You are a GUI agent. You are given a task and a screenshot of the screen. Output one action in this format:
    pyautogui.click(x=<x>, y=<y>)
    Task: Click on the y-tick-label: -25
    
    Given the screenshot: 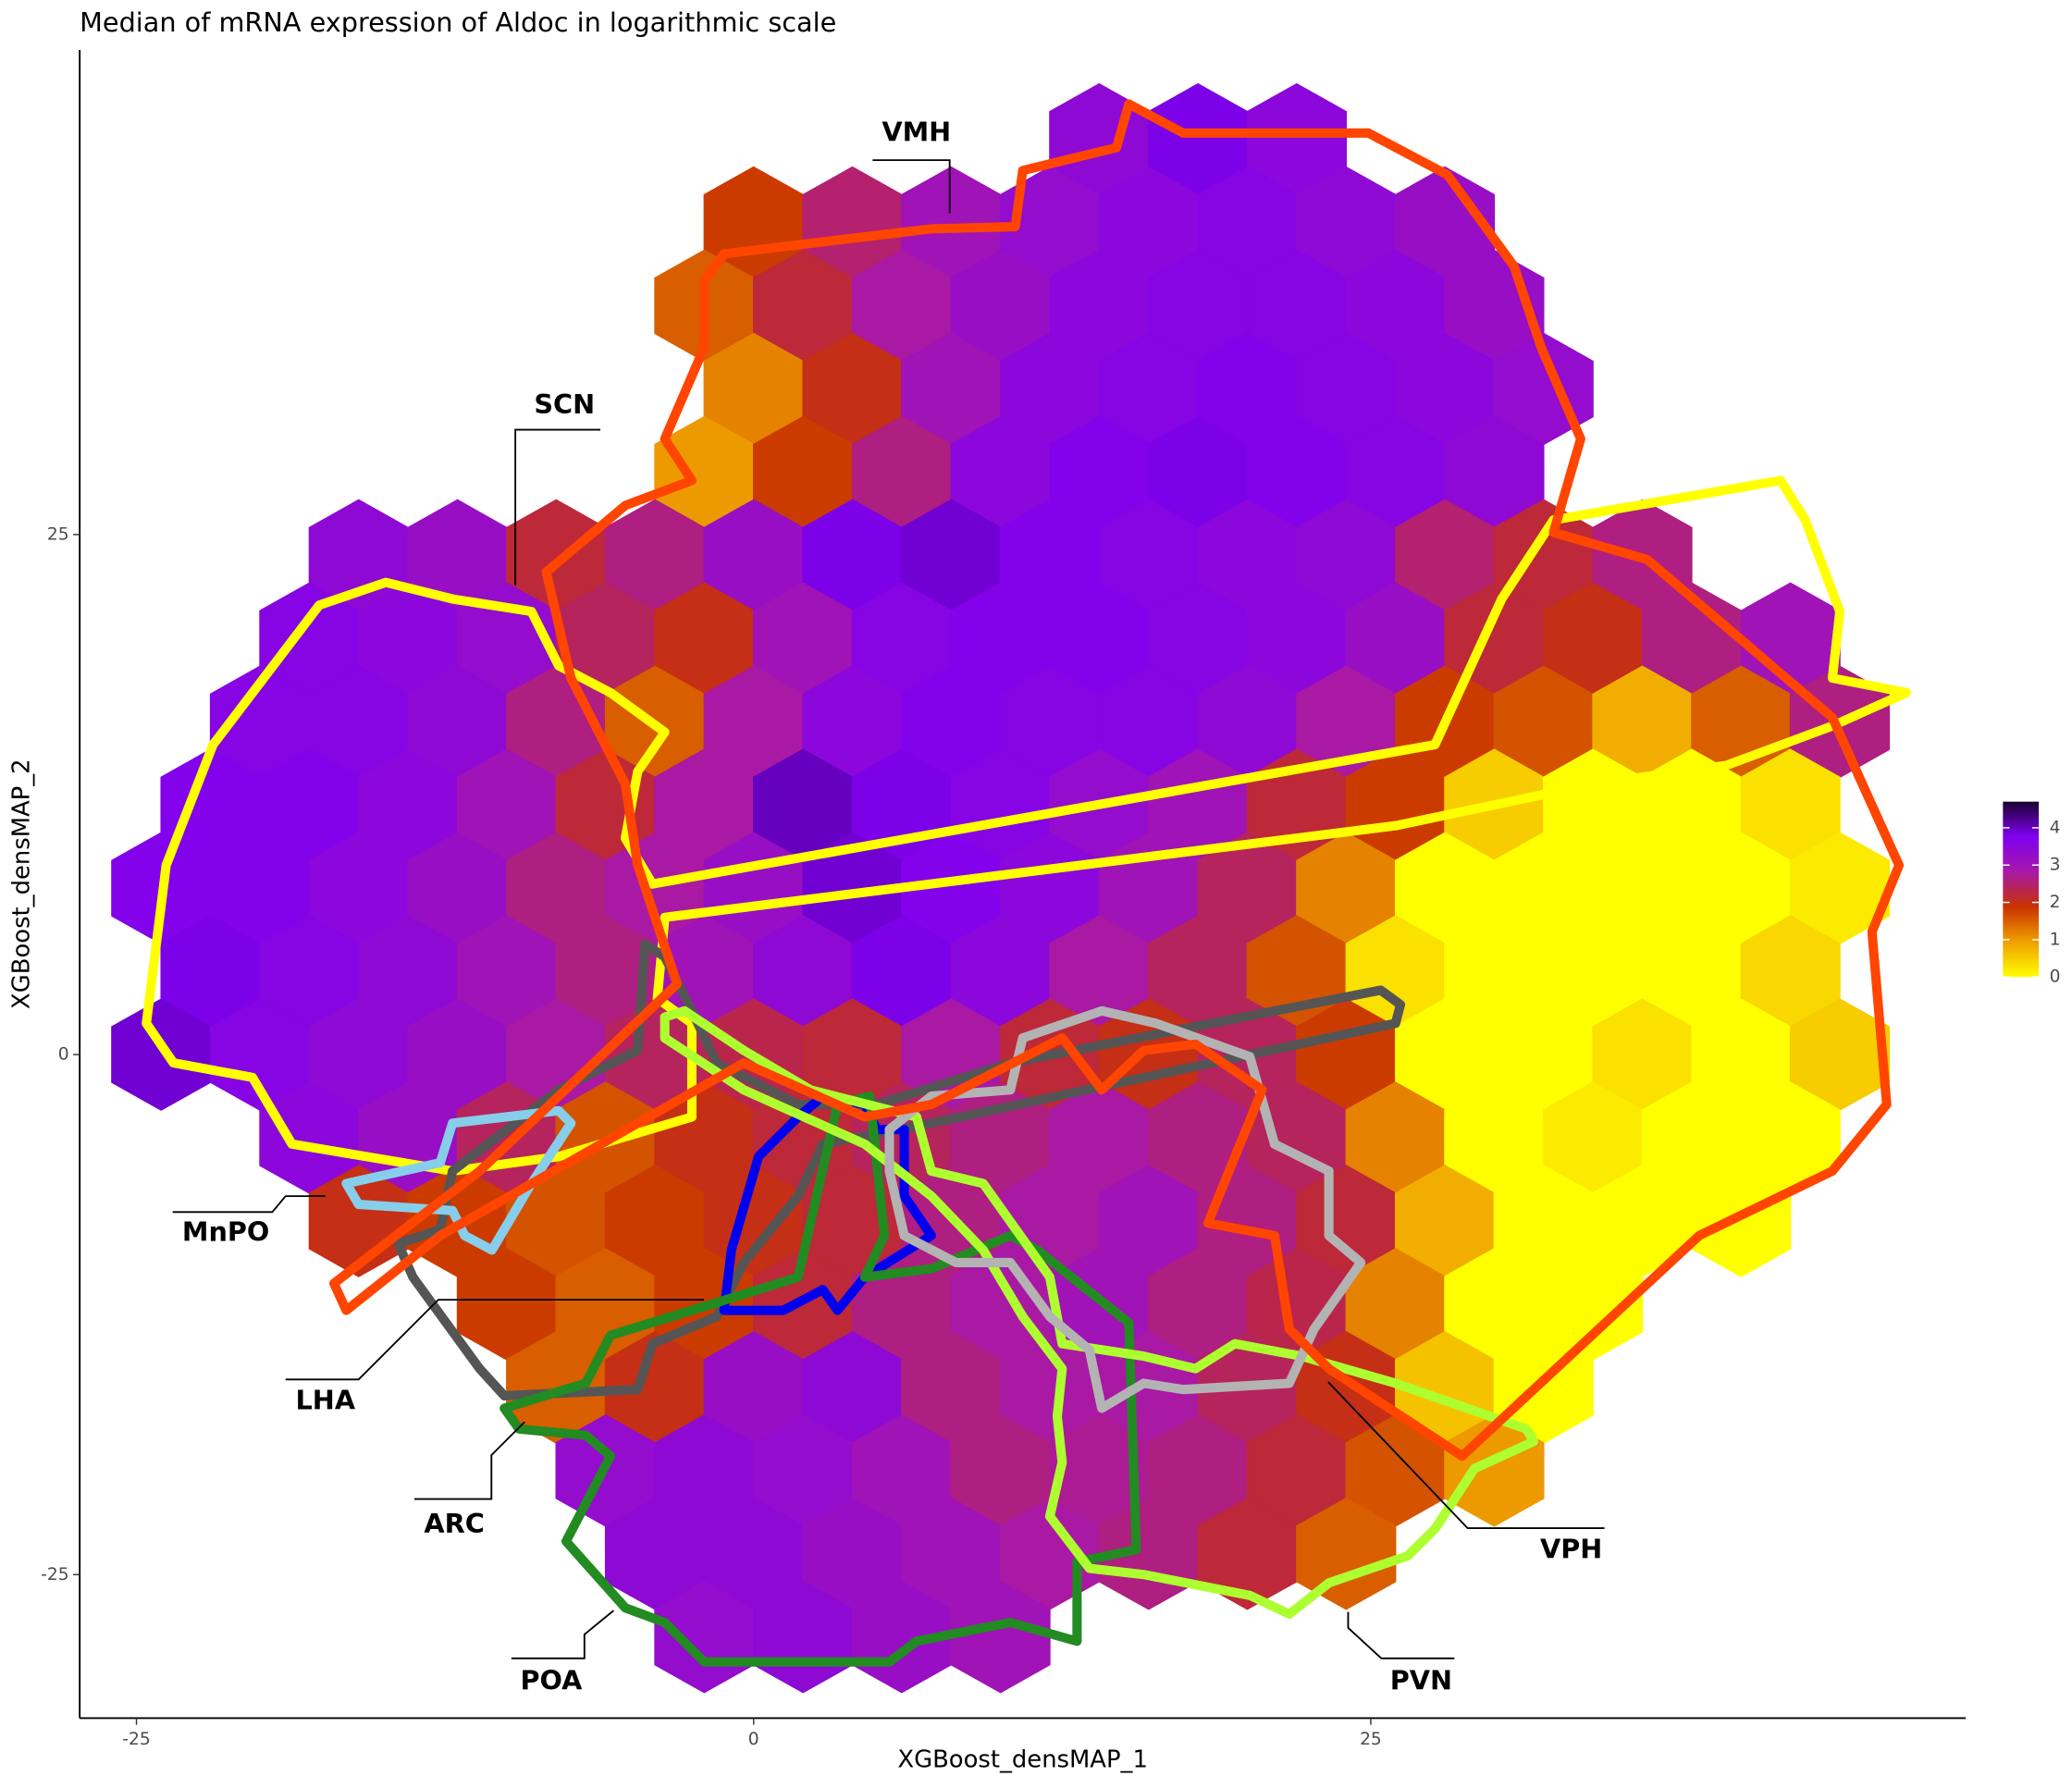 What is the action you would take?
    pyautogui.click(x=54, y=1575)
    